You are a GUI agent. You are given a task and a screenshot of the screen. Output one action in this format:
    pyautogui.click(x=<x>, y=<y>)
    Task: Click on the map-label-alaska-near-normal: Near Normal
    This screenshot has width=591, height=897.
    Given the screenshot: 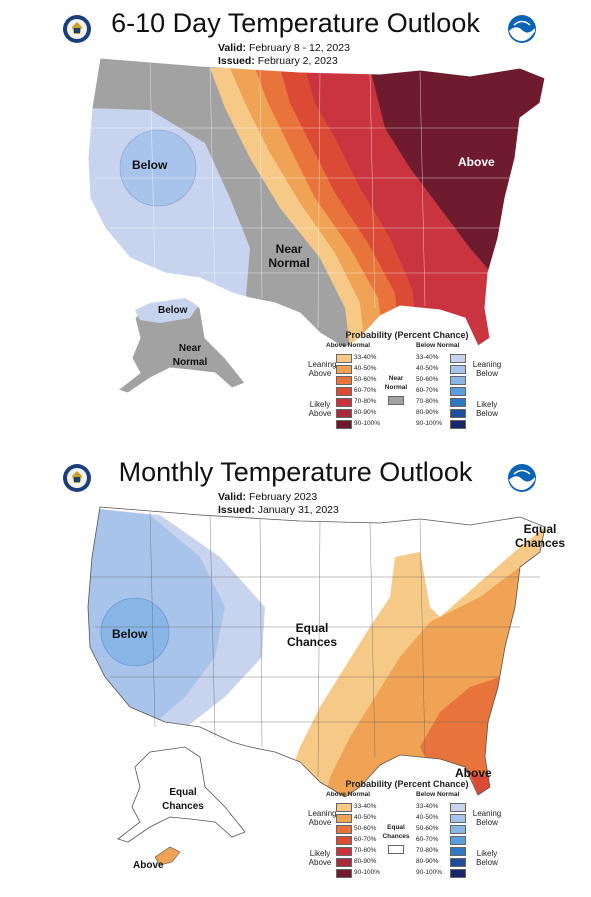 What is the action you would take?
    pyautogui.click(x=190, y=355)
    